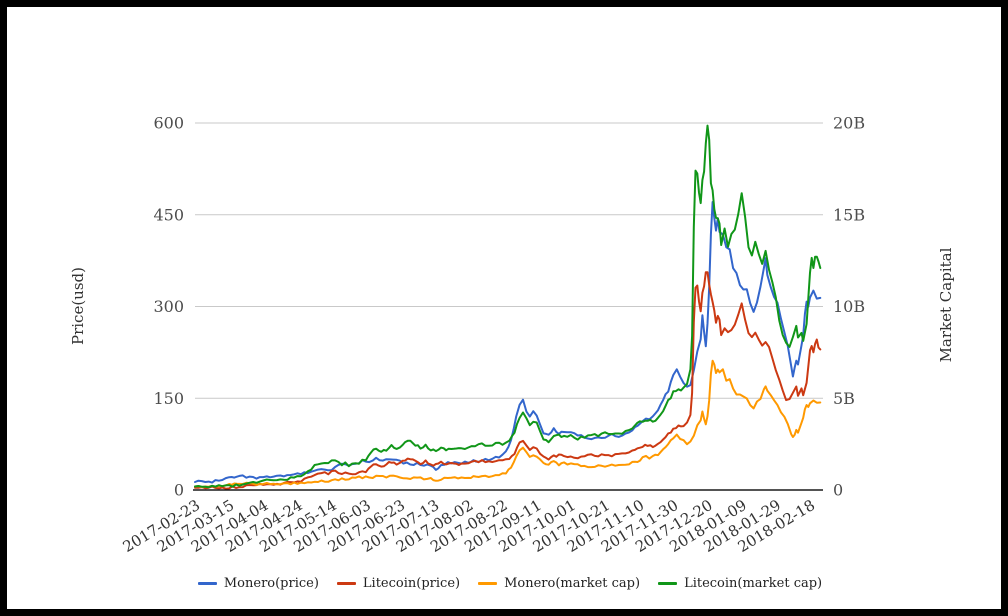 The width and height of the screenshot is (1008, 616). Describe the element at coordinates (849, 214) in the screenshot. I see `y-right-tick: 15B` at that location.